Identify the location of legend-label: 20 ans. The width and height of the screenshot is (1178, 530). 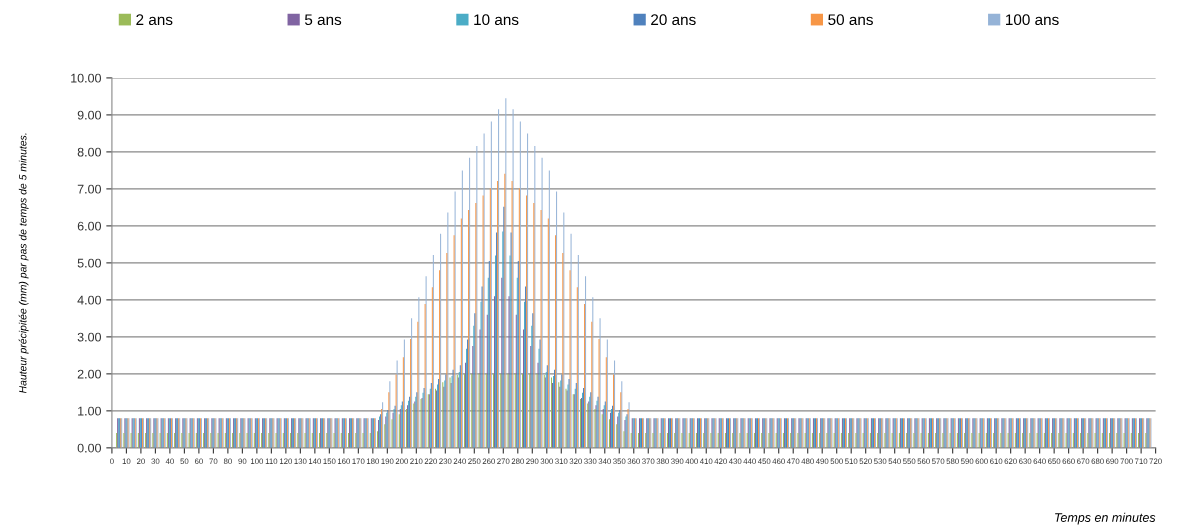
(673, 20).